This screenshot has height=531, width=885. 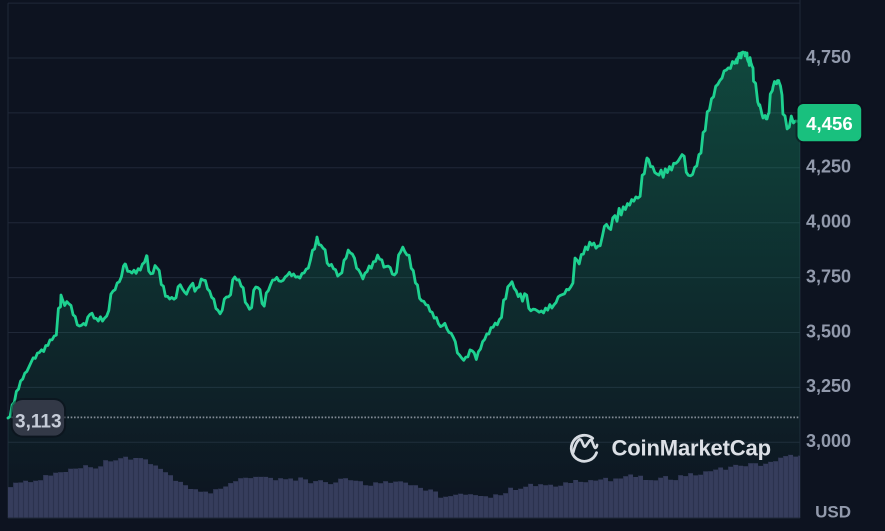 What do you see at coordinates (828, 167) in the screenshot?
I see `svg-text: 4,250` at bounding box center [828, 167].